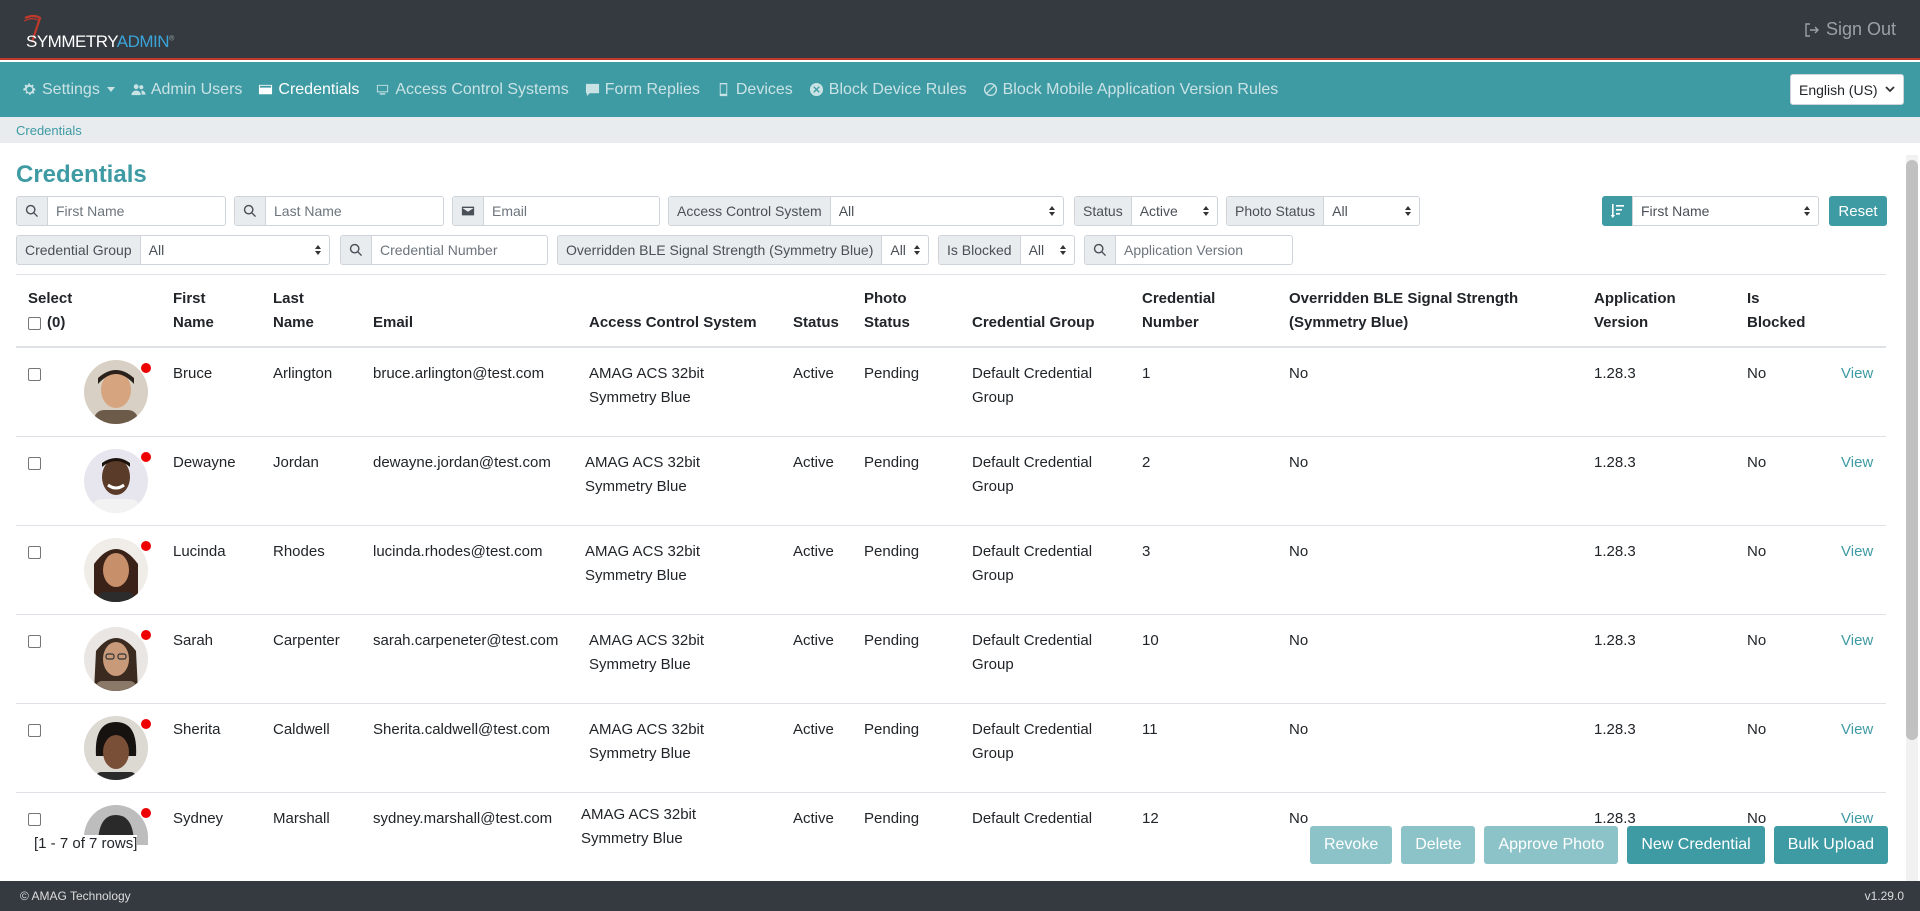 The image size is (1920, 911). I want to click on cell-ble: No, so click(1299, 640).